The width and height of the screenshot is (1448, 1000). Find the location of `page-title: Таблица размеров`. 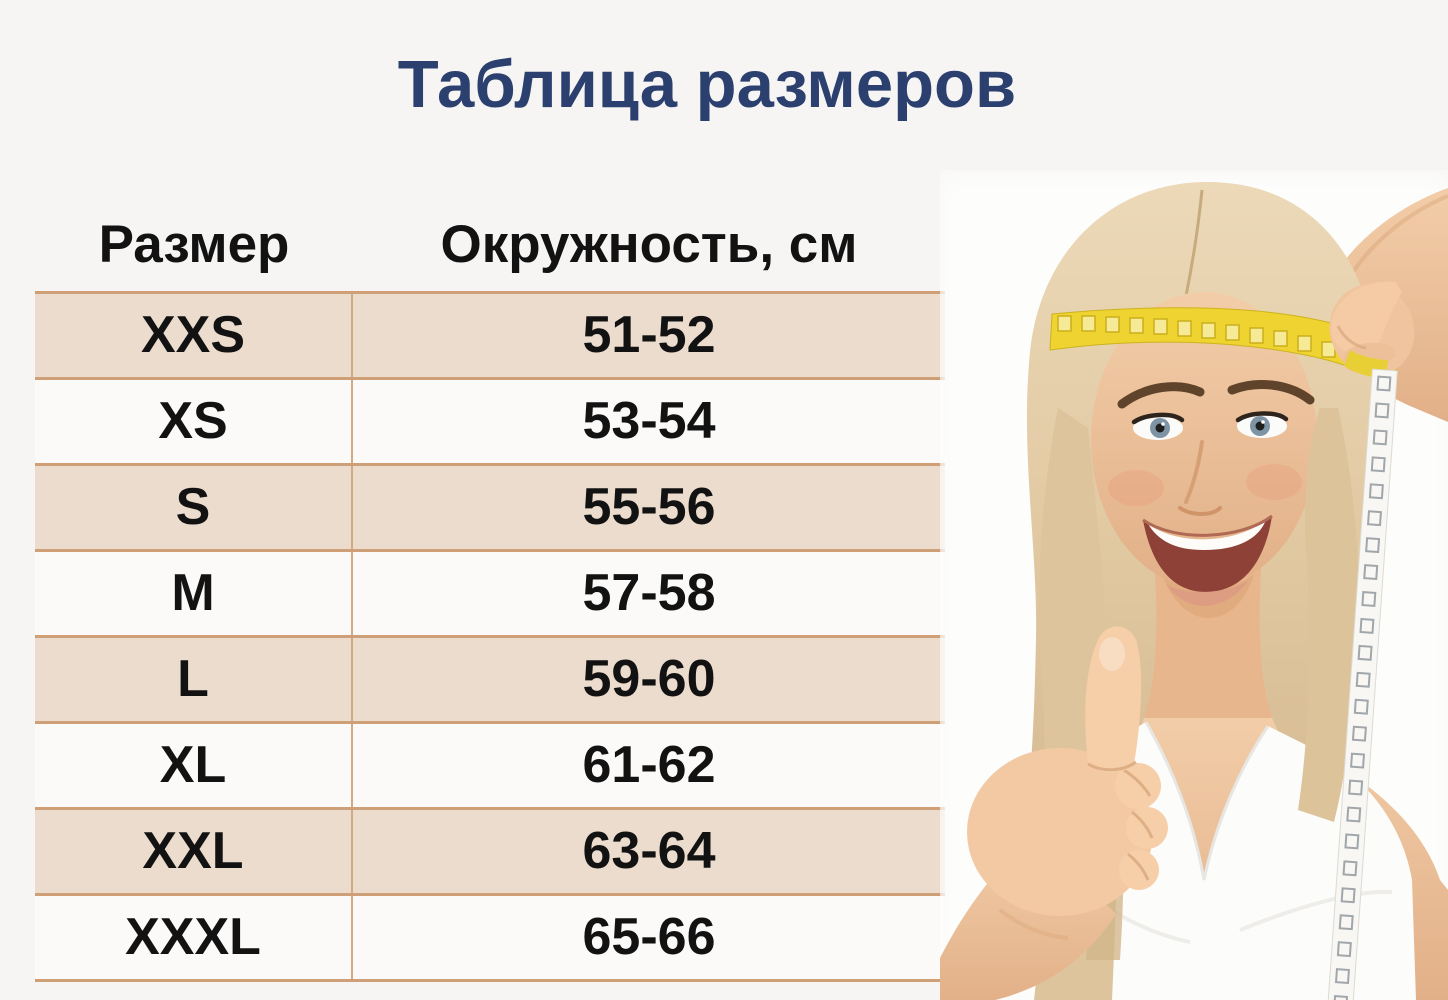

page-title: Таблица размеров is located at coordinates (707, 84).